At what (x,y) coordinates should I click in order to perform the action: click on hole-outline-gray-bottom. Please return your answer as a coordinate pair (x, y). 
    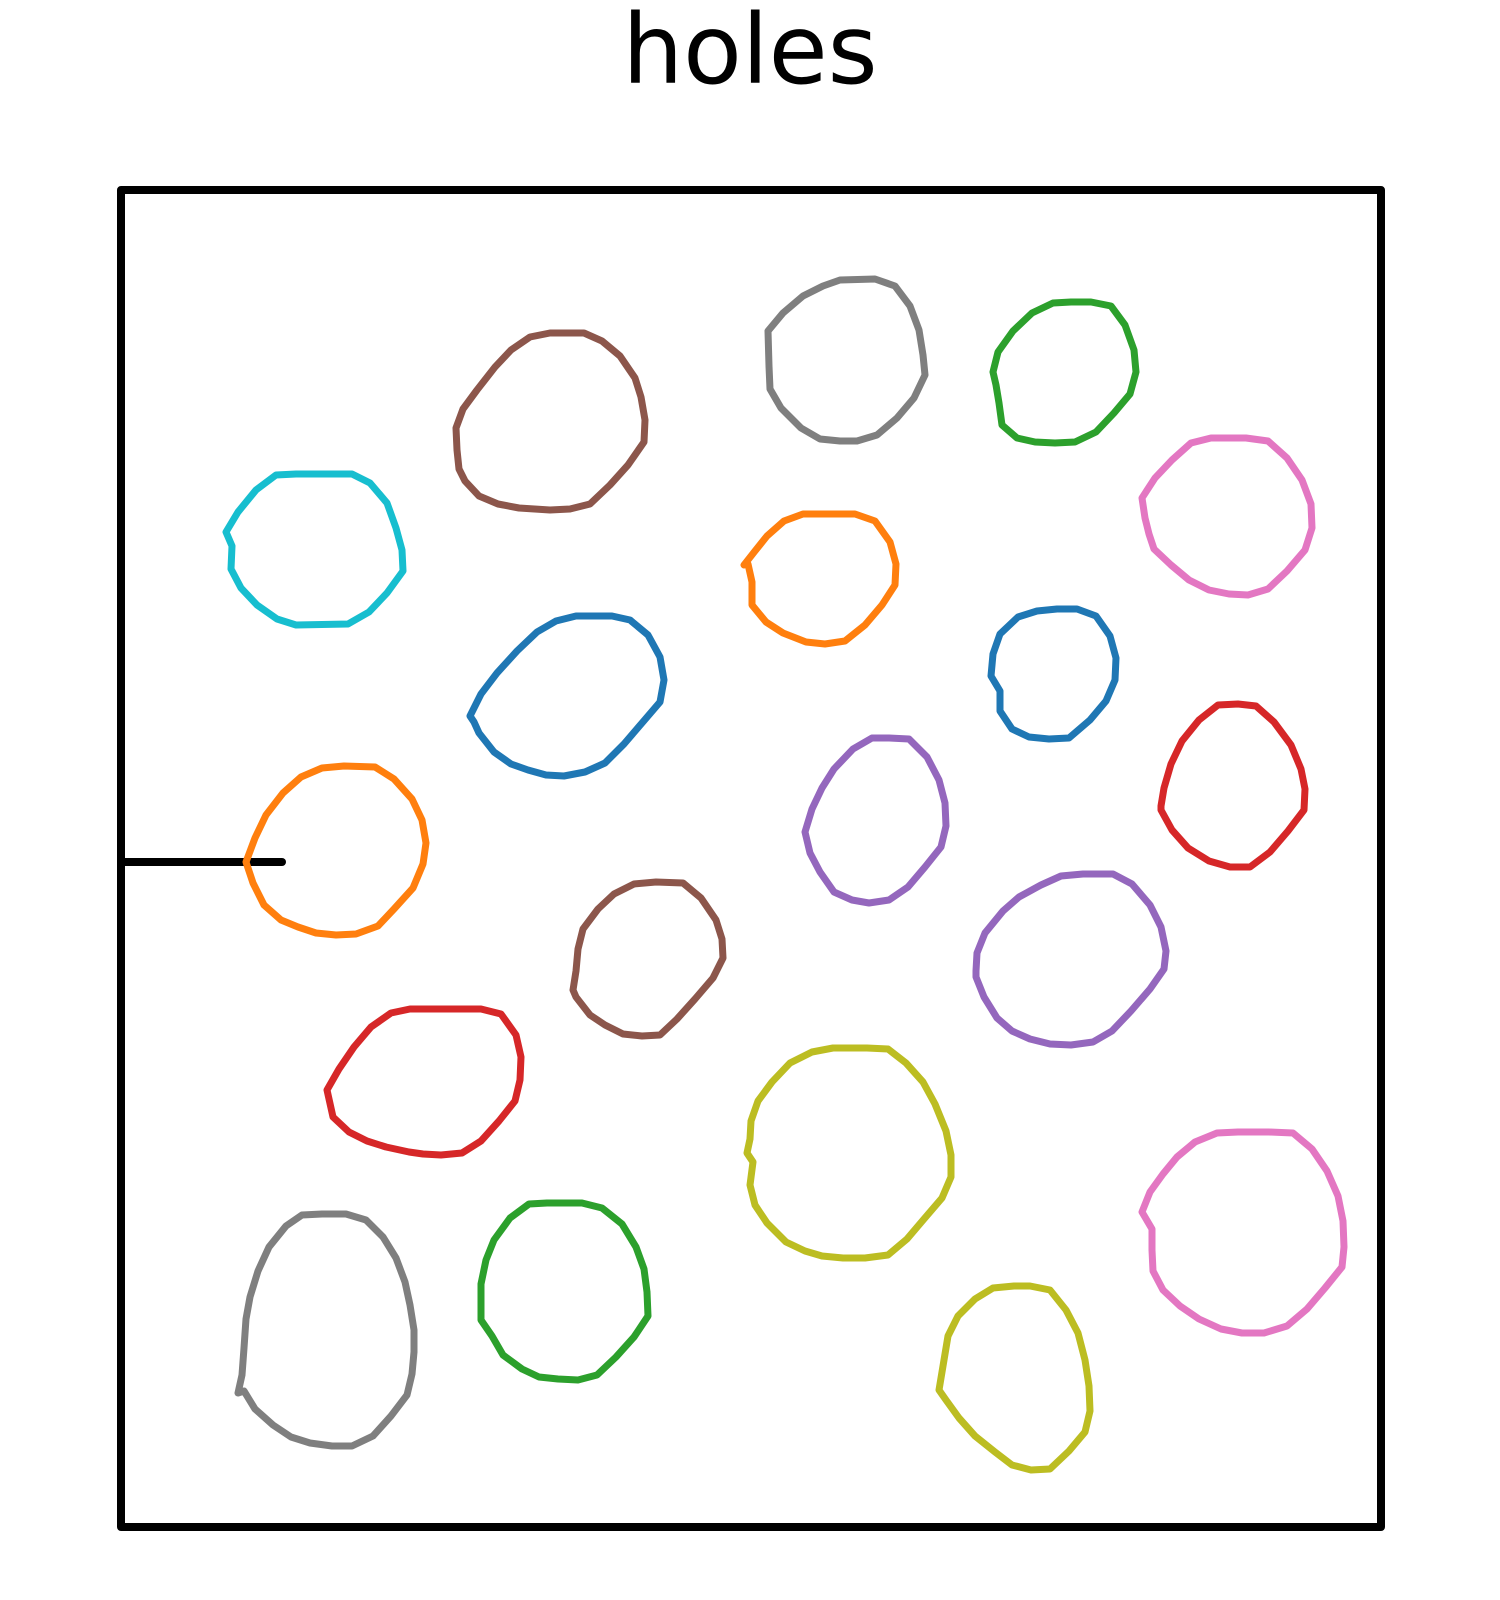
    Looking at the image, I should click on (326, 1330).